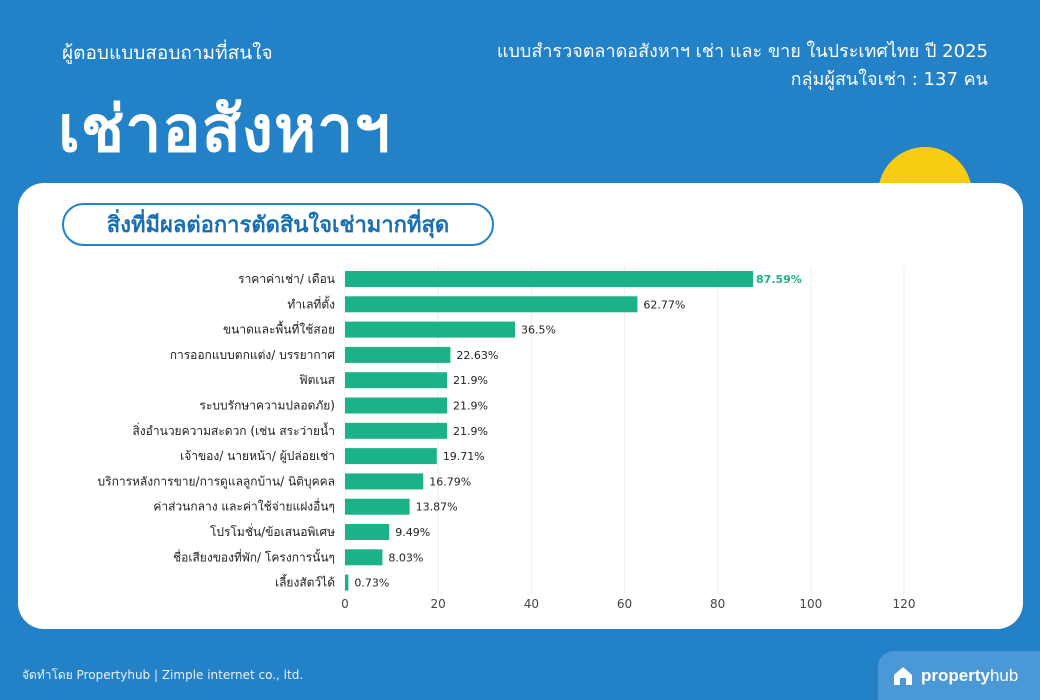 Image resolution: width=1040 pixels, height=700 pixels. Describe the element at coordinates (371, 583) in the screenshot. I see `value-label: 0.73%` at that location.